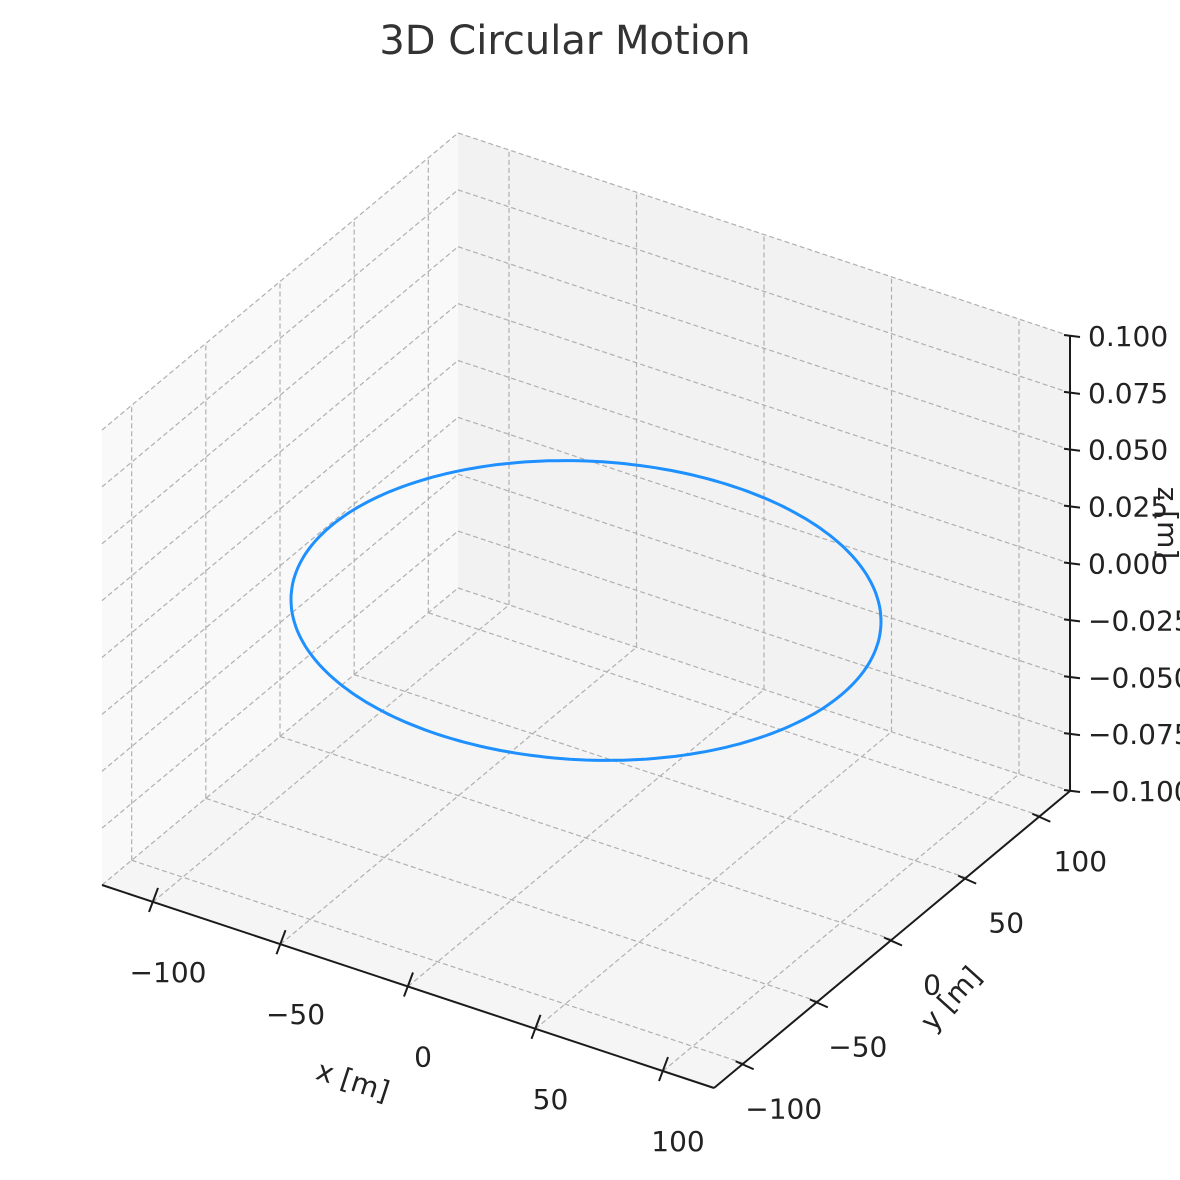  What do you see at coordinates (1128, 393) in the screenshot?
I see `z-tick-label: 0.075` at bounding box center [1128, 393].